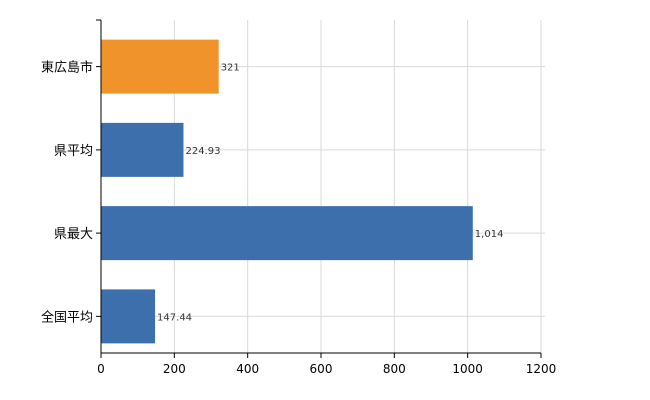 Image resolution: width=650 pixels, height=400 pixels. I want to click on x-tick-label: 1200, so click(541, 369).